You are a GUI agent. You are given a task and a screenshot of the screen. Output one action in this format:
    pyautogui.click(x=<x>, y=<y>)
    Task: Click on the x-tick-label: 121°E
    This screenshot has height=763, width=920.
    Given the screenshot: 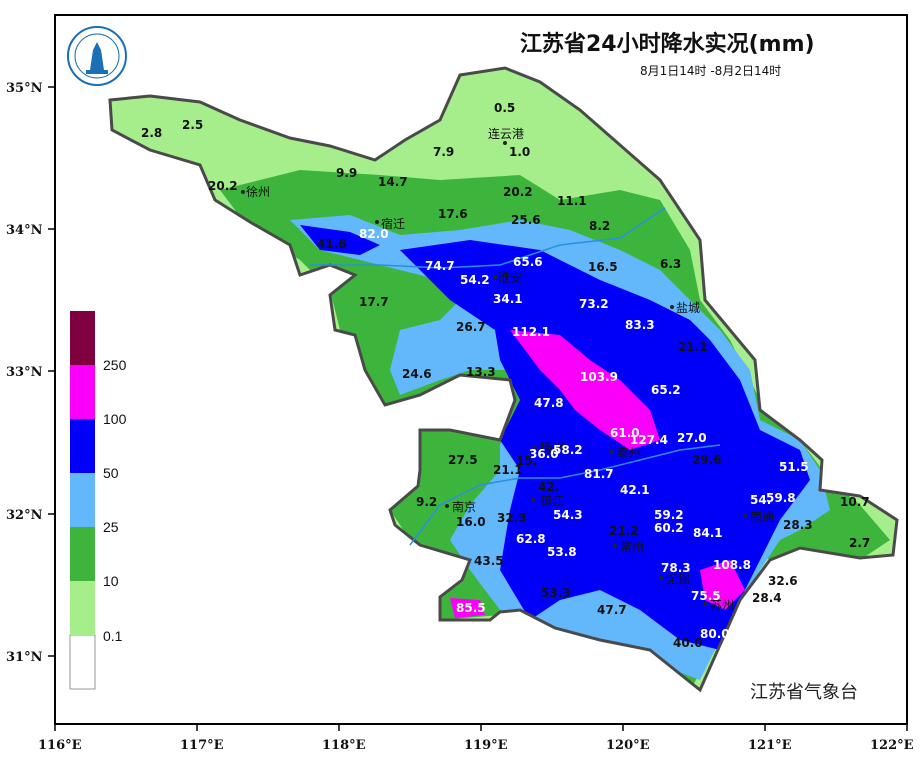 What is the action you would take?
    pyautogui.click(x=770, y=745)
    